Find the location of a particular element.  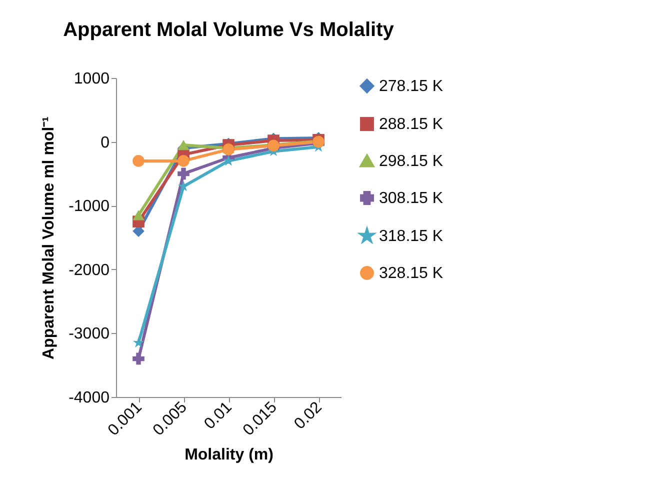

y-tick-label: 0 is located at coordinates (105, 143).